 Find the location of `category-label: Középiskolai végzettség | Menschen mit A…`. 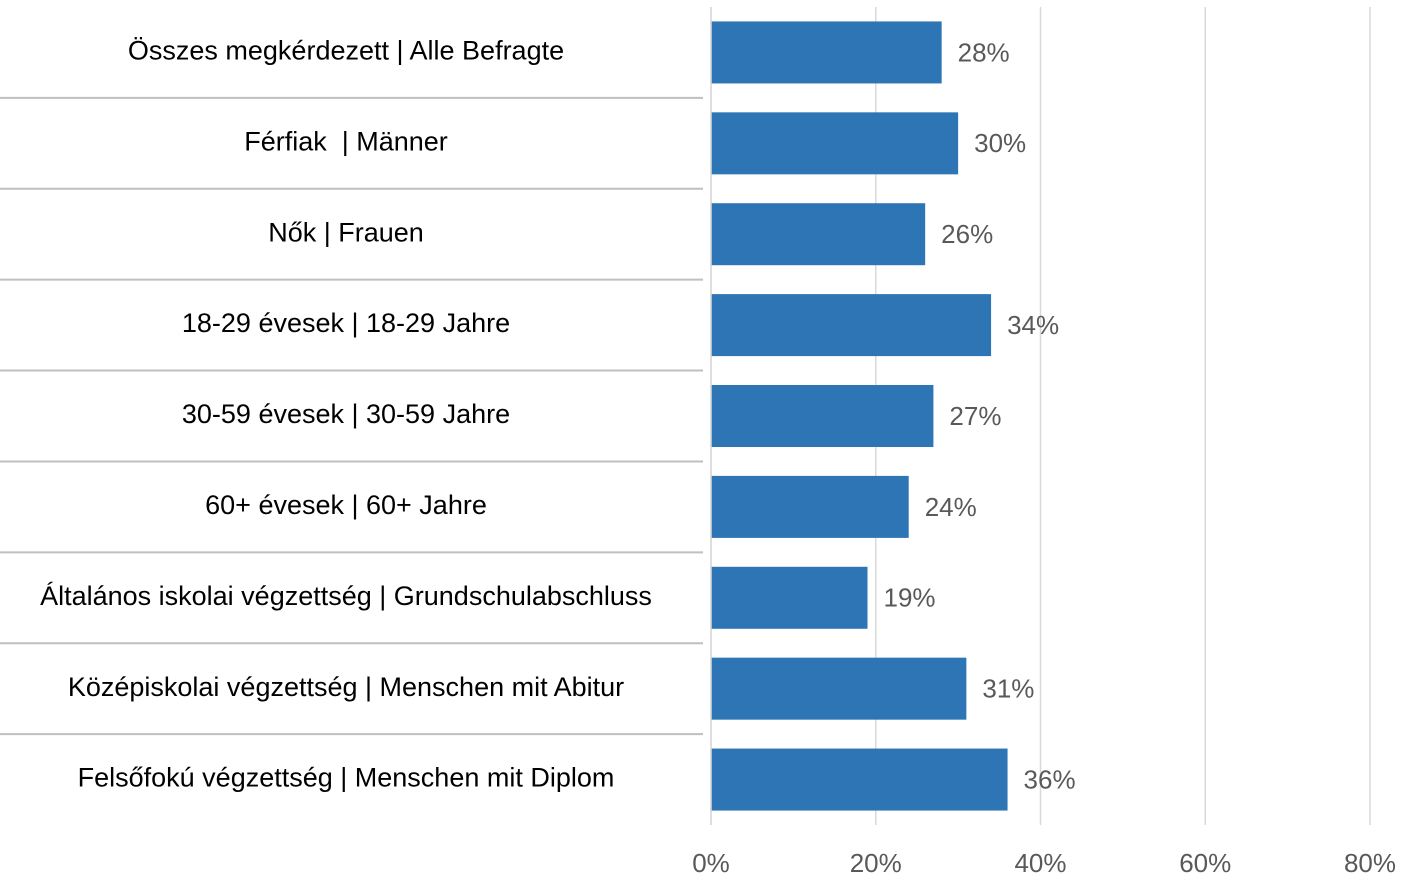

category-label: Középiskolai végzettség | Menschen mit A… is located at coordinates (346, 687).